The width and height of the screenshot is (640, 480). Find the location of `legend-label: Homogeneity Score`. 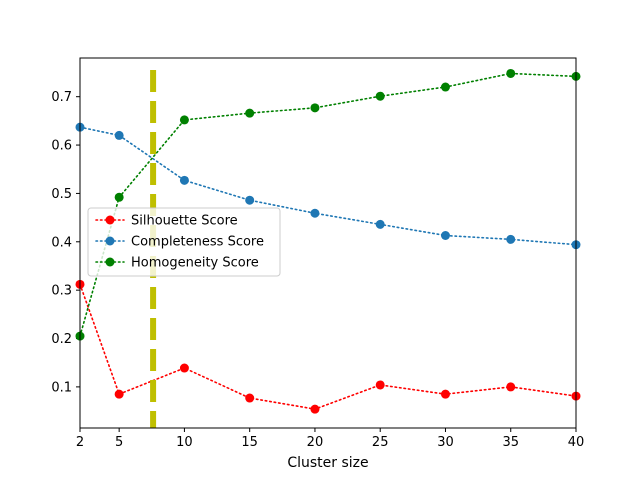

legend-label: Homogeneity Score is located at coordinates (195, 263).